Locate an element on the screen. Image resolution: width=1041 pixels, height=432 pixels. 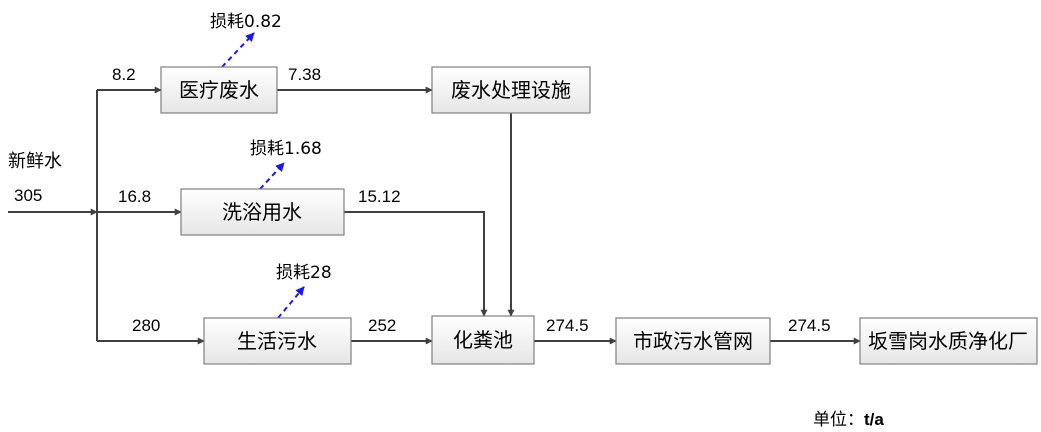
node-network: 市政污水管网 is located at coordinates (693, 341).